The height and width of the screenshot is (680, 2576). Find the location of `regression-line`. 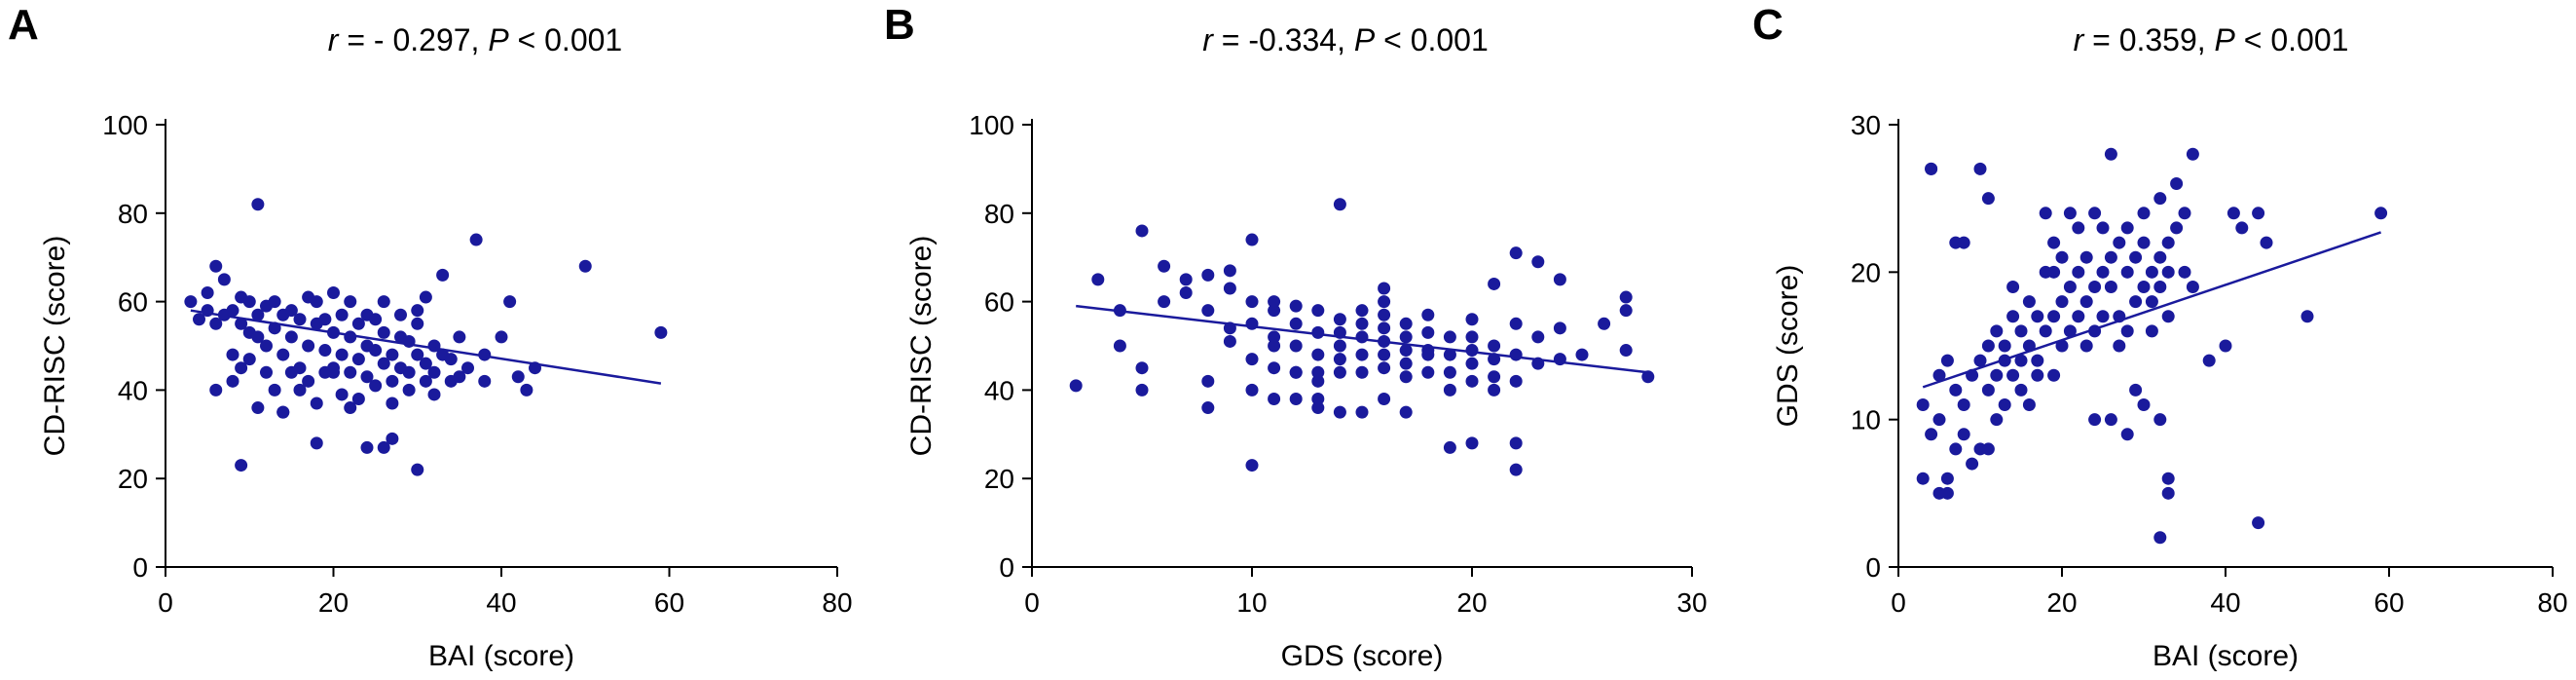

regression-line is located at coordinates (2152, 310).